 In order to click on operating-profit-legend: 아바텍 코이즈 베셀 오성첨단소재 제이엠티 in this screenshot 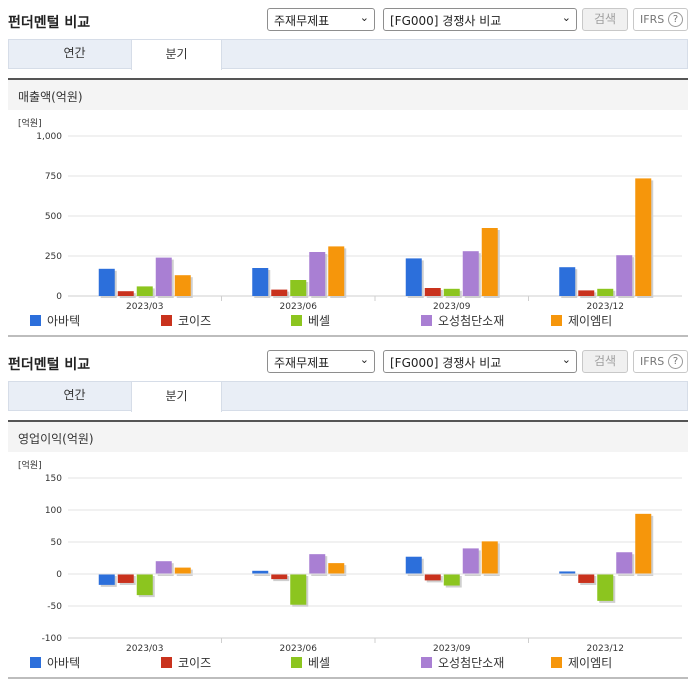, I will do `click(348, 664)`.